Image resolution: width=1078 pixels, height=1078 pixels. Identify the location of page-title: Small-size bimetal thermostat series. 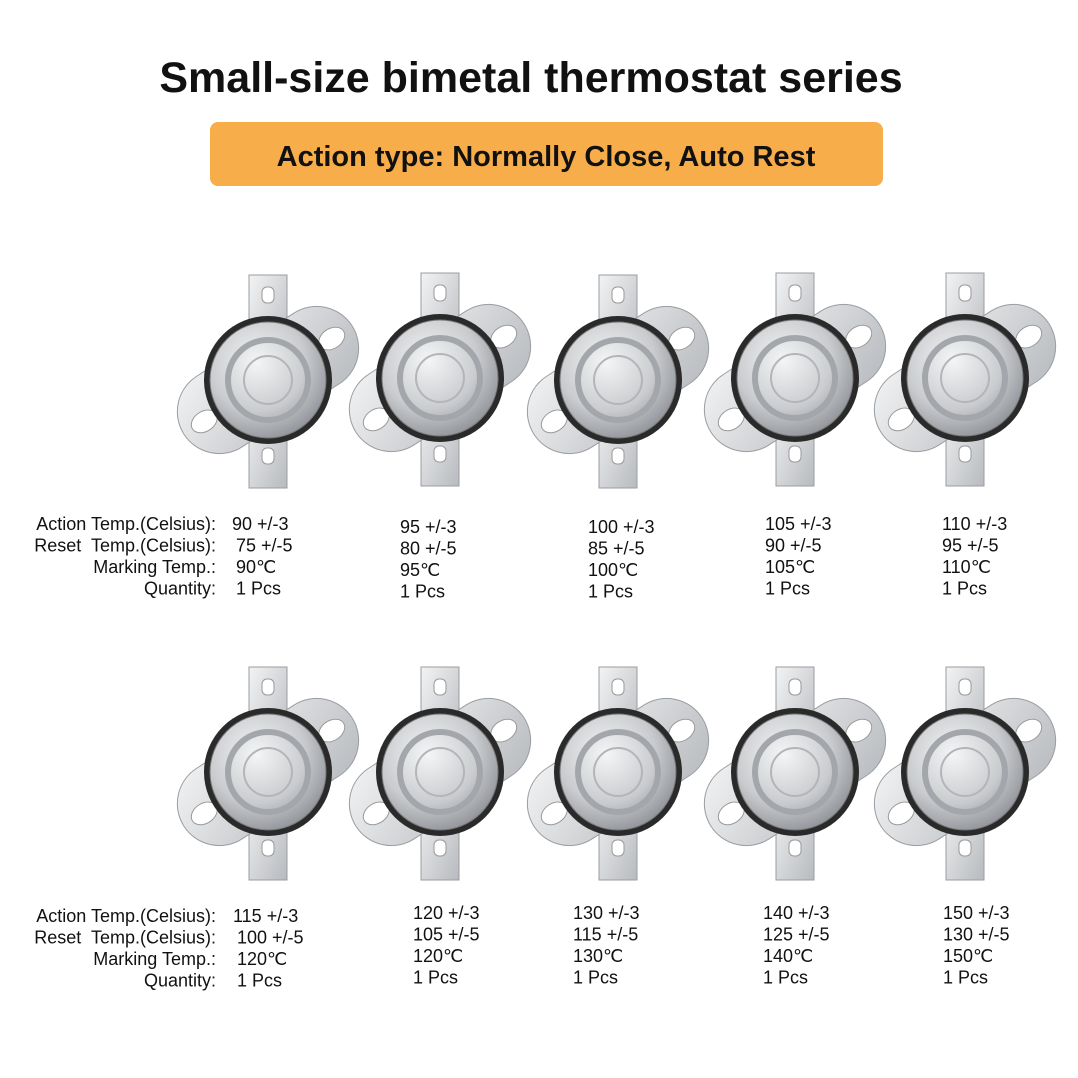
(530, 78).